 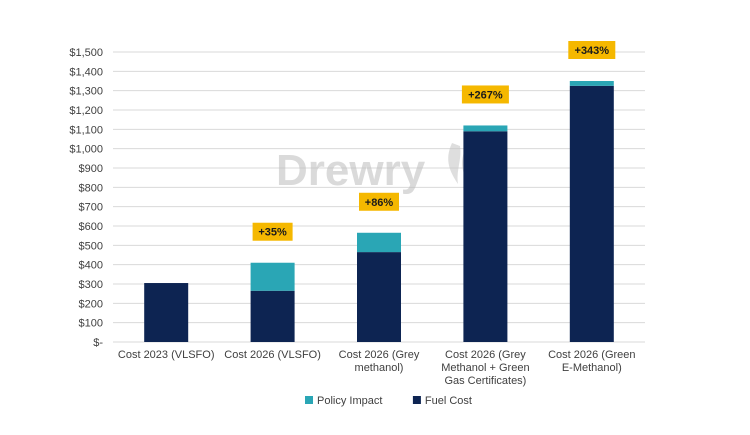 What do you see at coordinates (91, 208) in the screenshot?
I see `y-tick-label: $700` at bounding box center [91, 208].